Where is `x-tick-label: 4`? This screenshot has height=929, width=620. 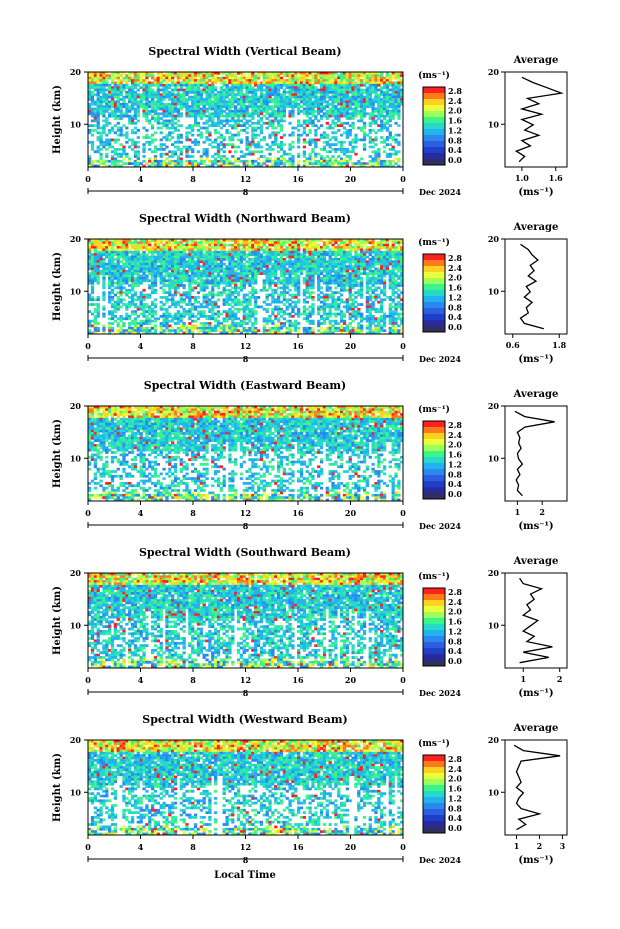 x-tick-label: 4 is located at coordinates (141, 346).